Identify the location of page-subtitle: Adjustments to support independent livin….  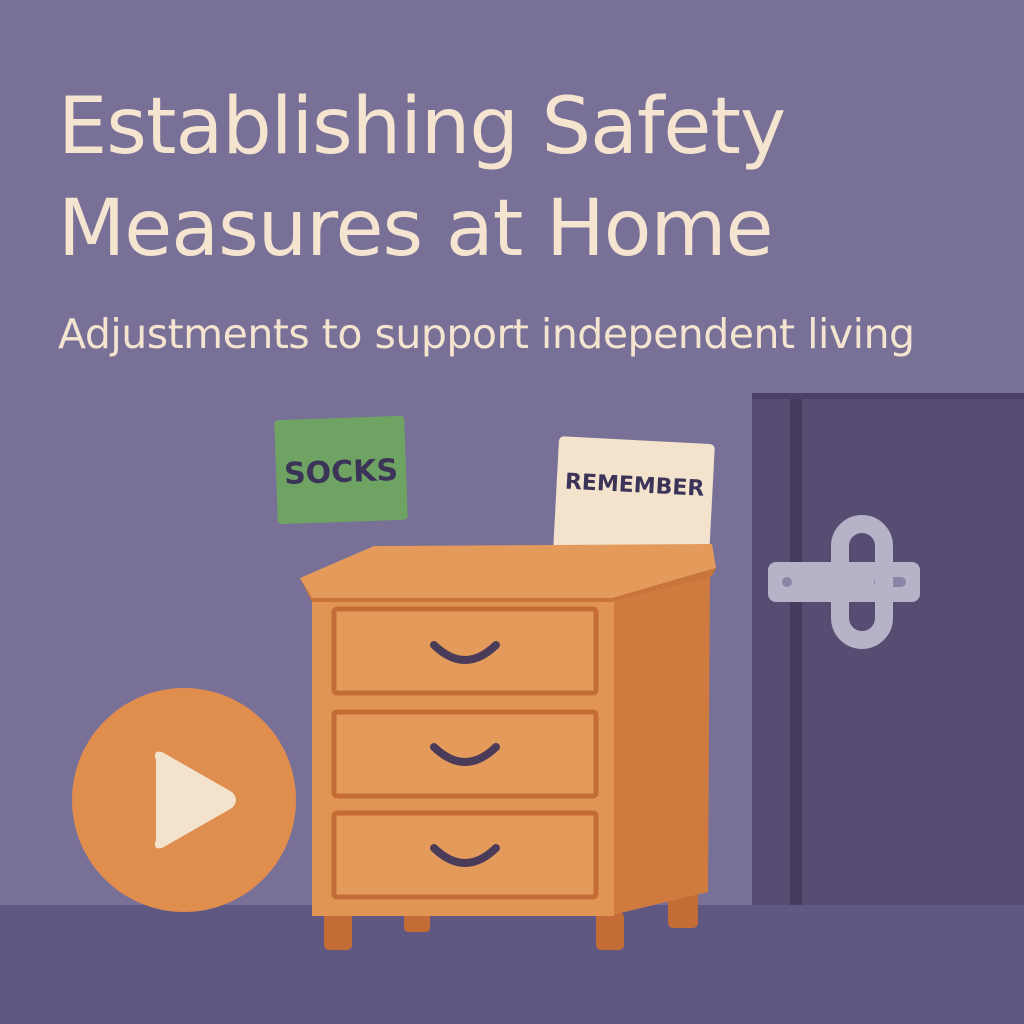
(486, 334).